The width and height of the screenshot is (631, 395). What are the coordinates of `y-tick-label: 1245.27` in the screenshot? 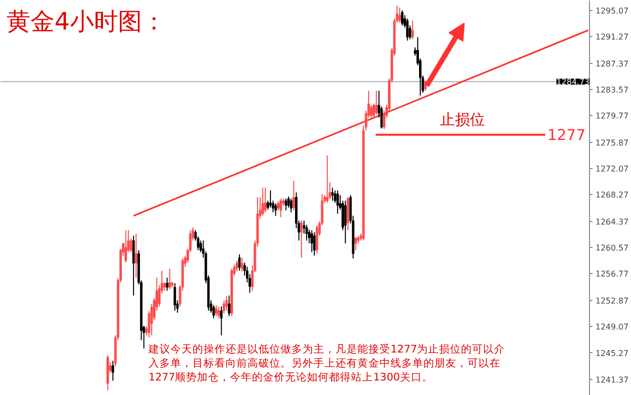 It's located at (612, 353).